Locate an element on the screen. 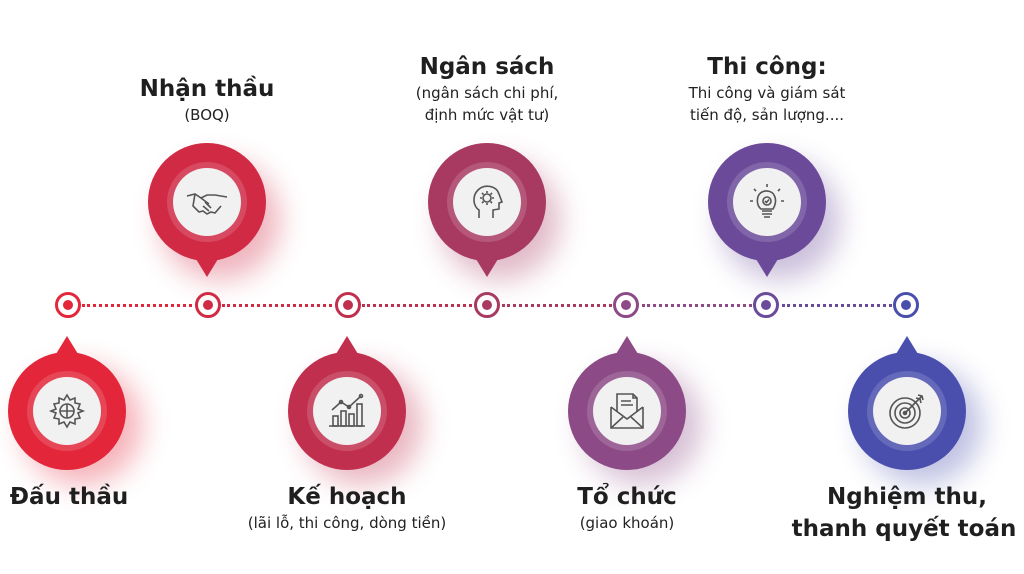 This screenshot has height=574, width=1024. step-5-pin is located at coordinates (627, 403).